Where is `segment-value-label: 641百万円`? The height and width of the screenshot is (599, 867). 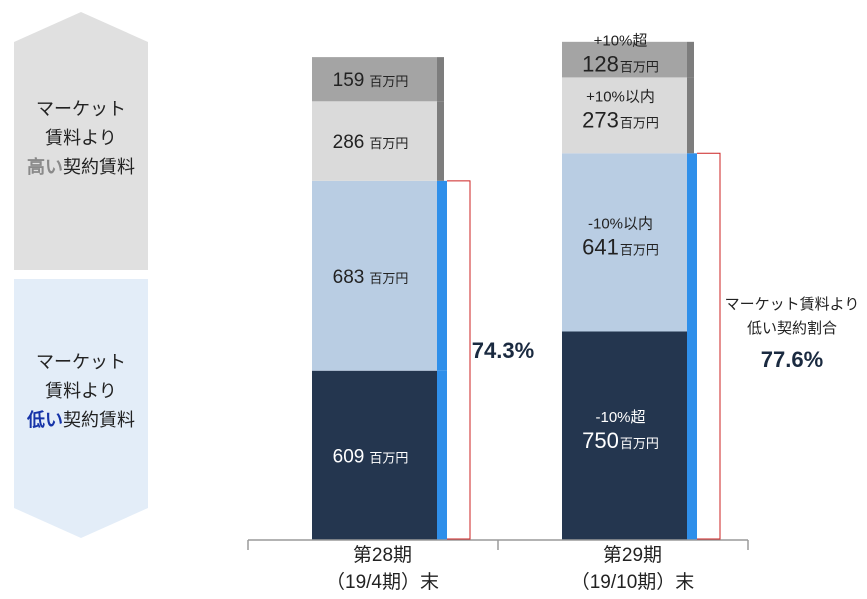
segment-value-label: 641百万円 is located at coordinates (620, 246).